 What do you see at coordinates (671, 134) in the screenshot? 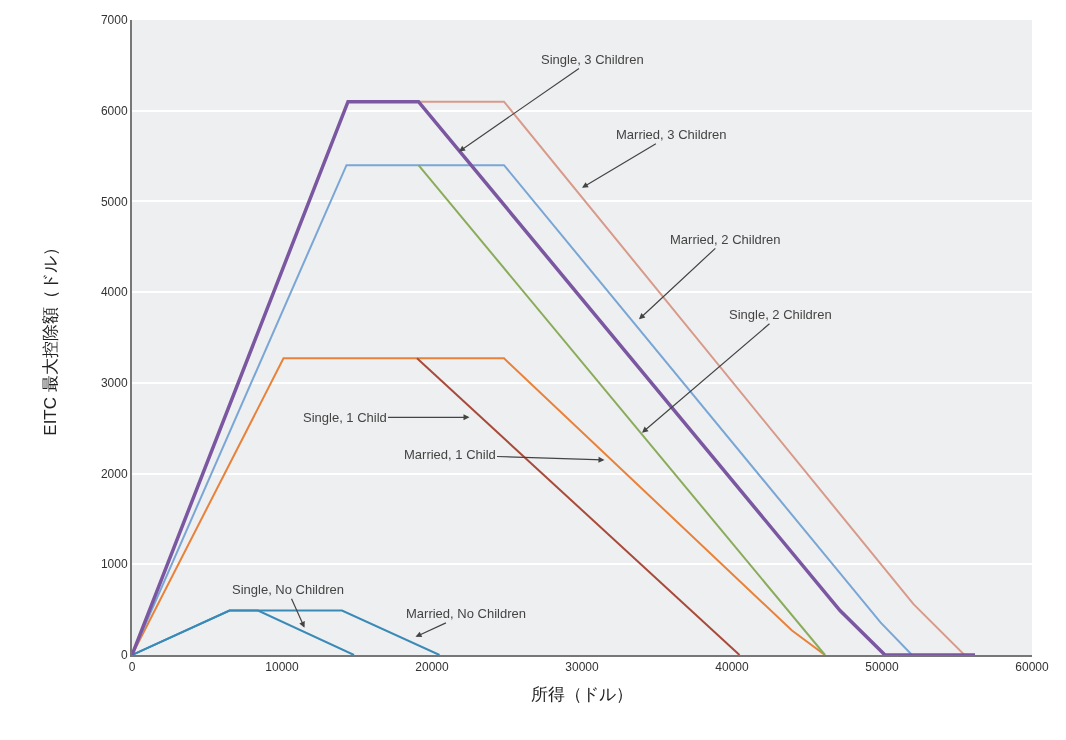
I see `annotation: Married, 3 Children` at bounding box center [671, 134].